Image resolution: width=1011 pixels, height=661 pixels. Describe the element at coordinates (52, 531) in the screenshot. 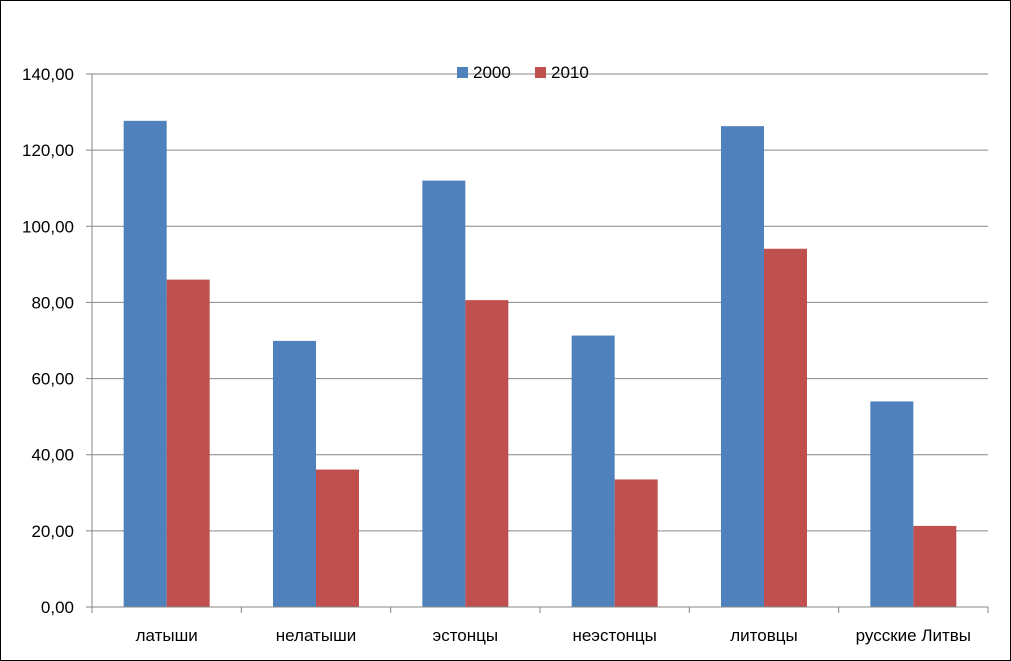

I see `y-tick-label: 20,00` at that location.